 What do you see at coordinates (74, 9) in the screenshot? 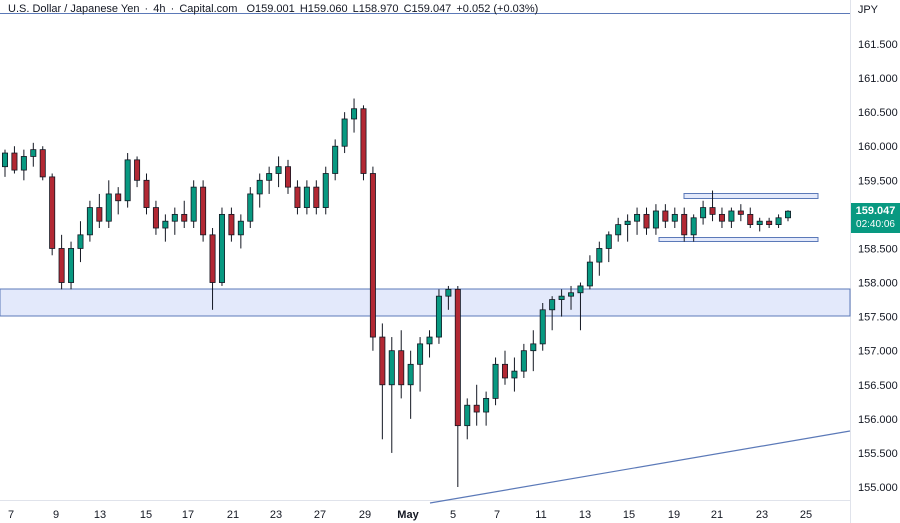
I see `symbol-name: U.S. Dollar / Japanese Yen` at bounding box center [74, 9].